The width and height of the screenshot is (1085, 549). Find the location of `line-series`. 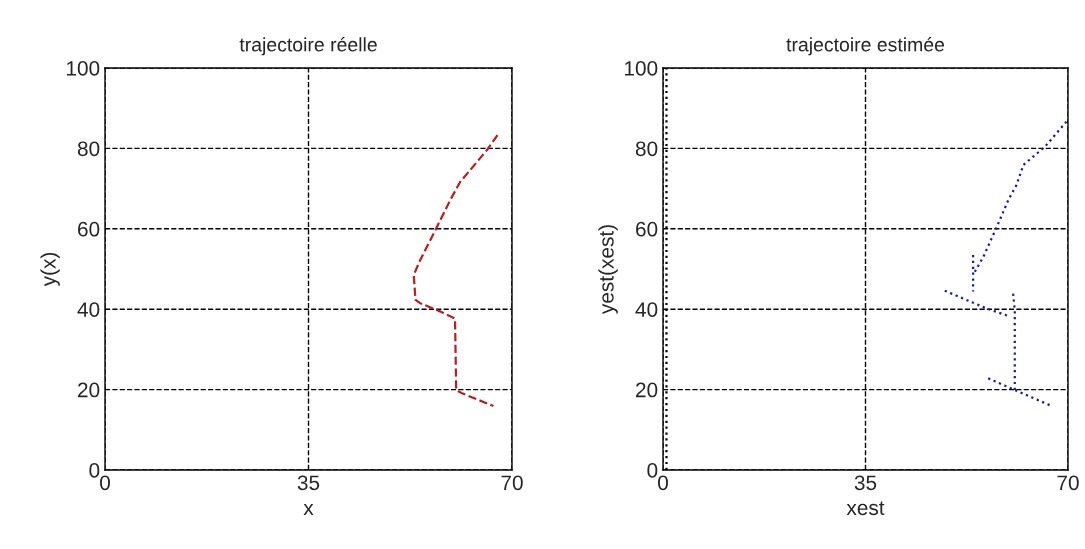

line-series is located at coordinates (455, 271).